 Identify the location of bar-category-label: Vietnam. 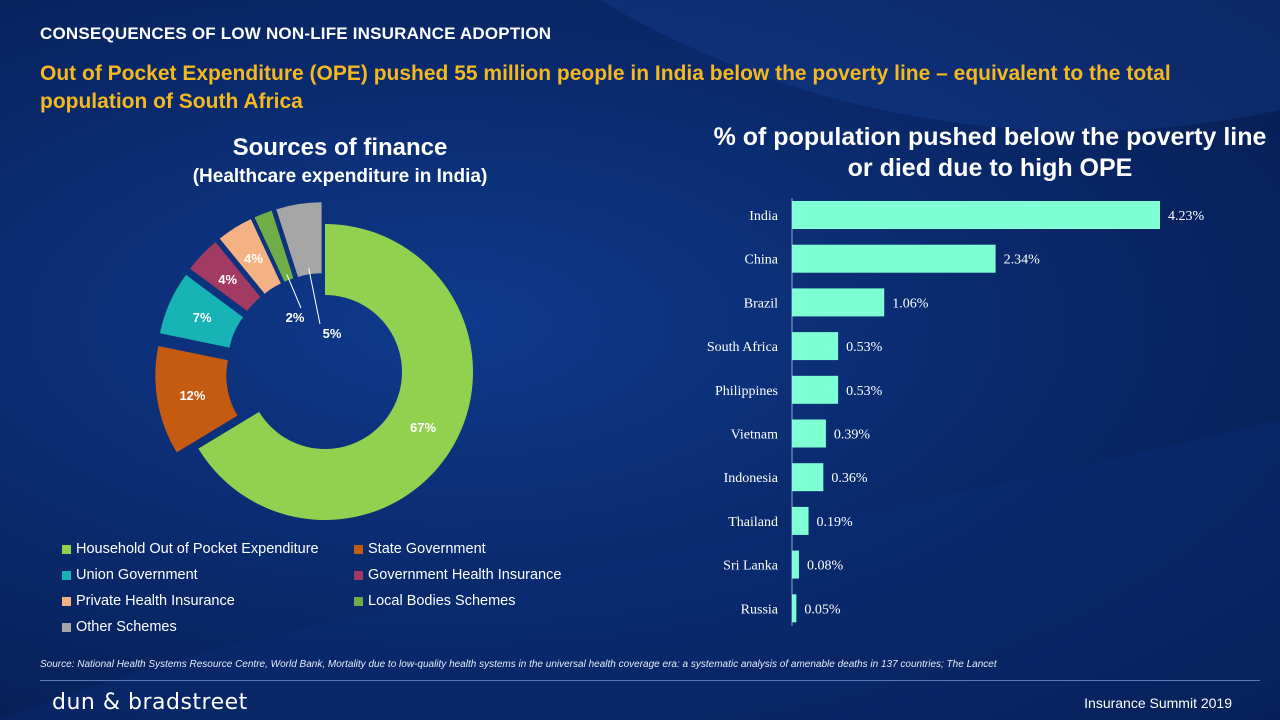
(754, 435).